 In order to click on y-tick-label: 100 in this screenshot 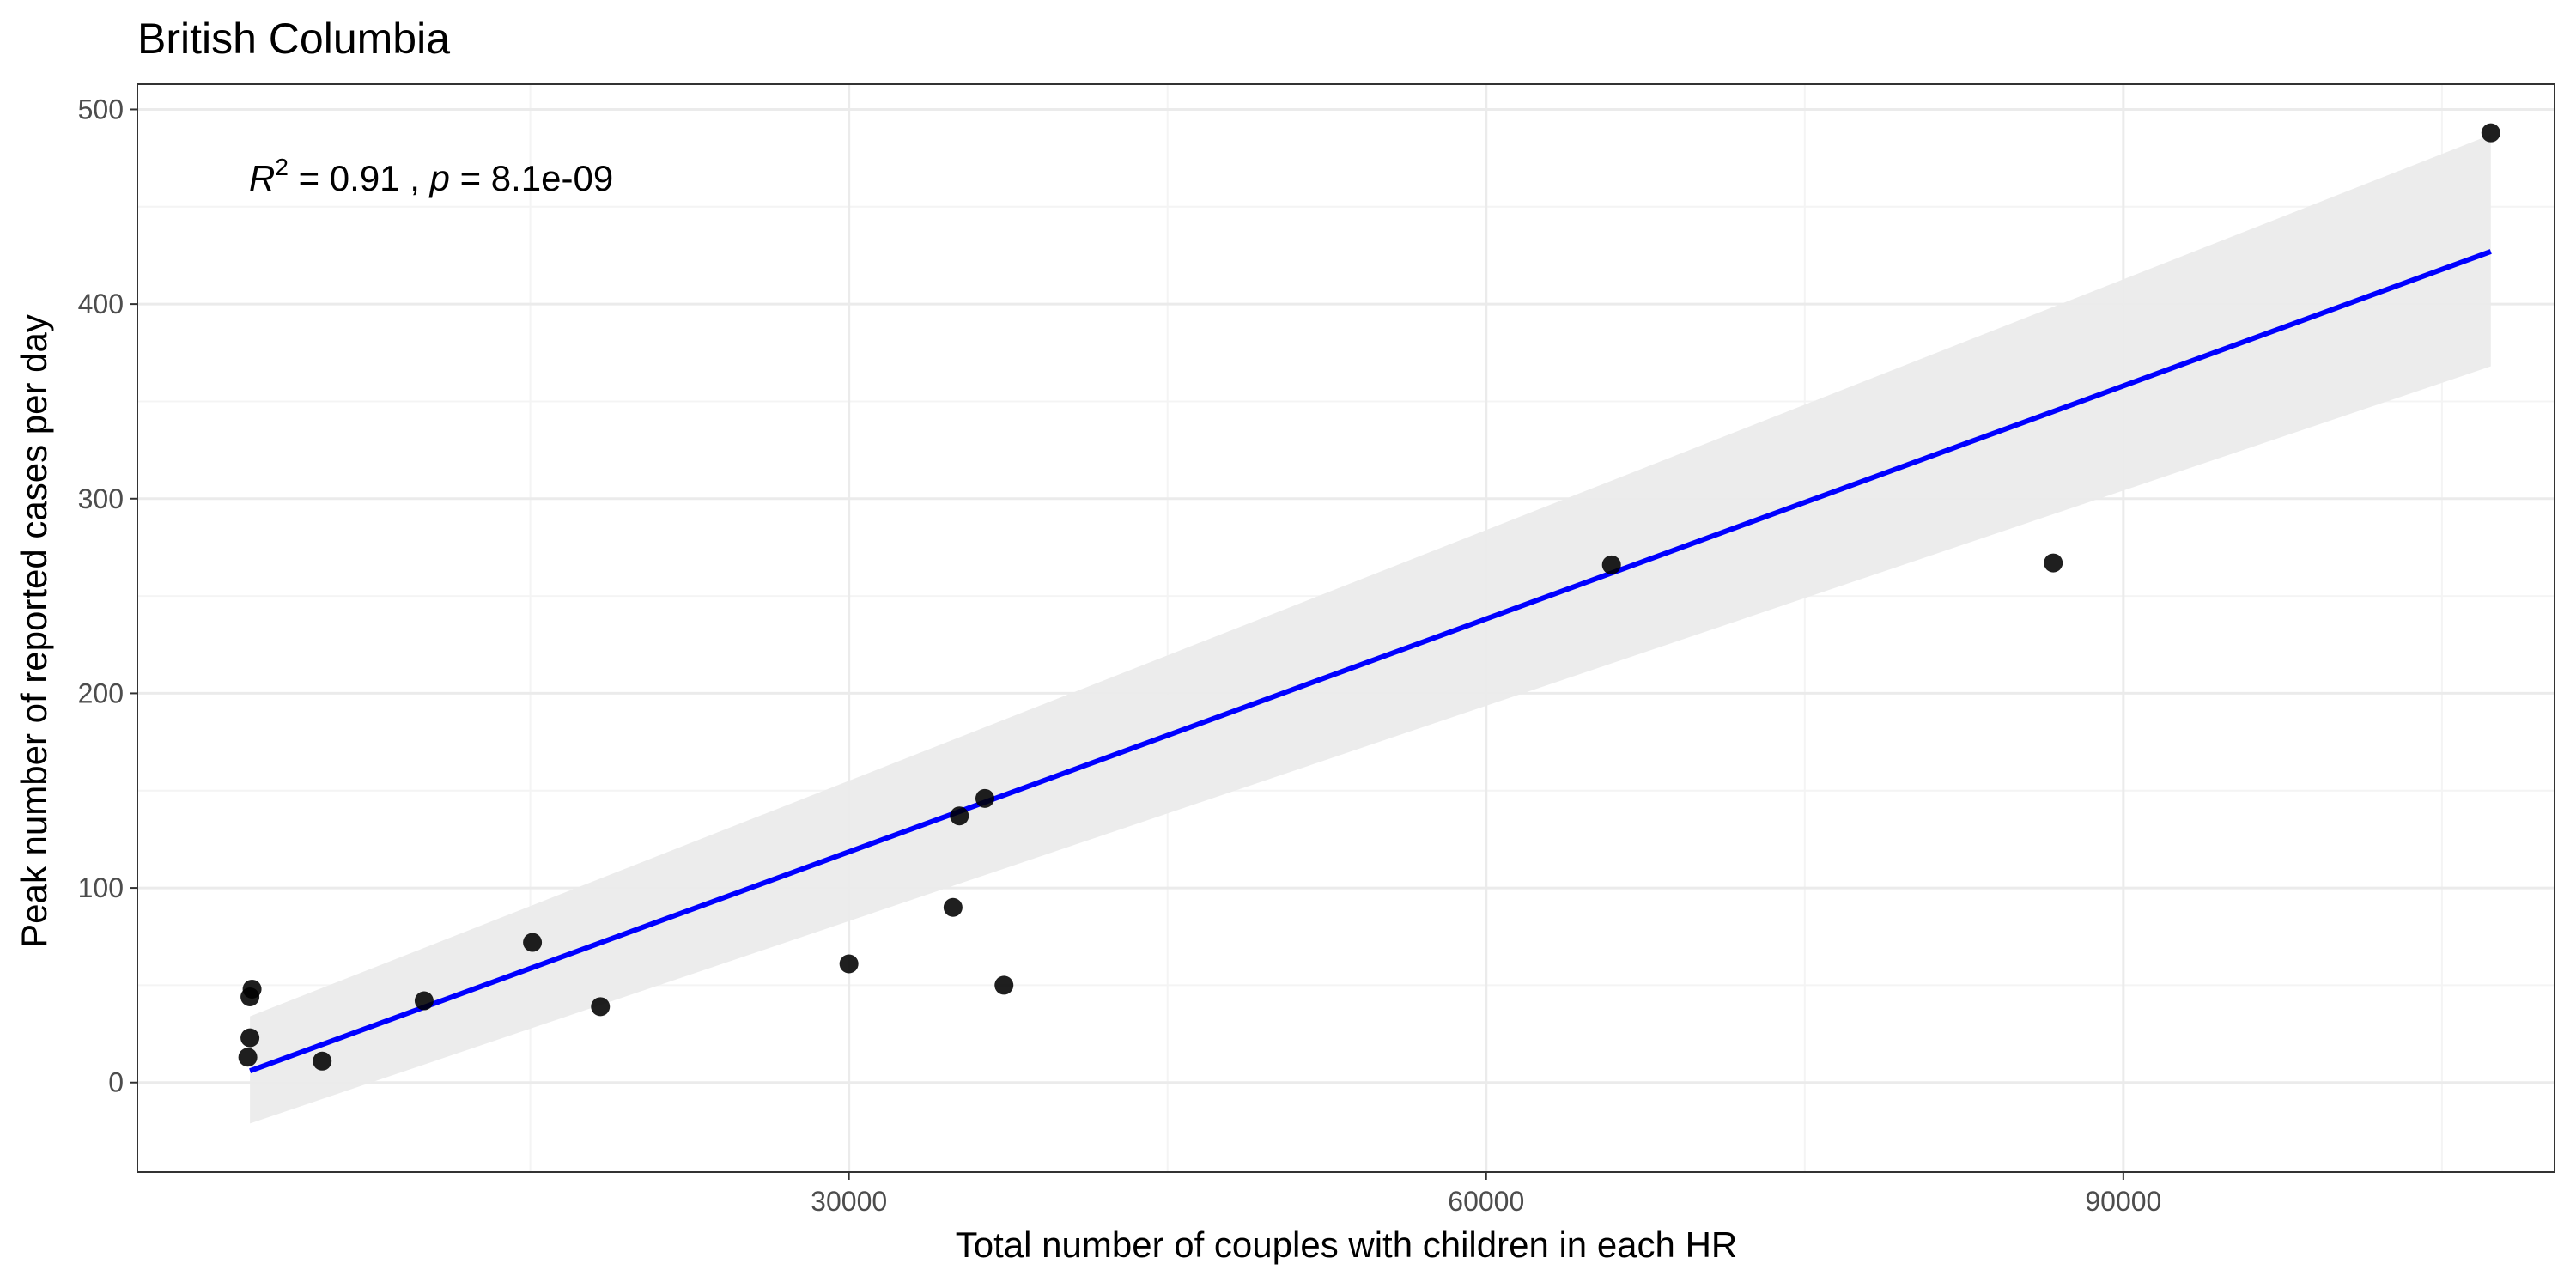, I will do `click(101, 888)`.